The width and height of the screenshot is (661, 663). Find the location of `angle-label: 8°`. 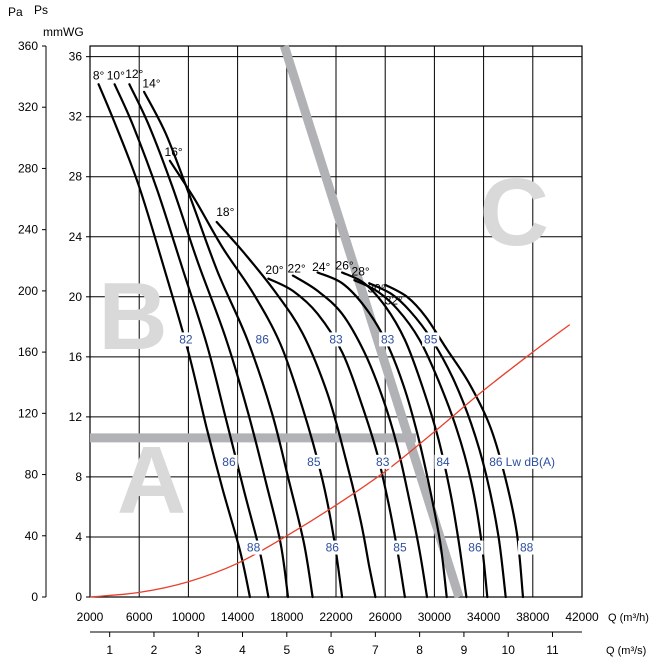

angle-label: 8° is located at coordinates (99, 76).